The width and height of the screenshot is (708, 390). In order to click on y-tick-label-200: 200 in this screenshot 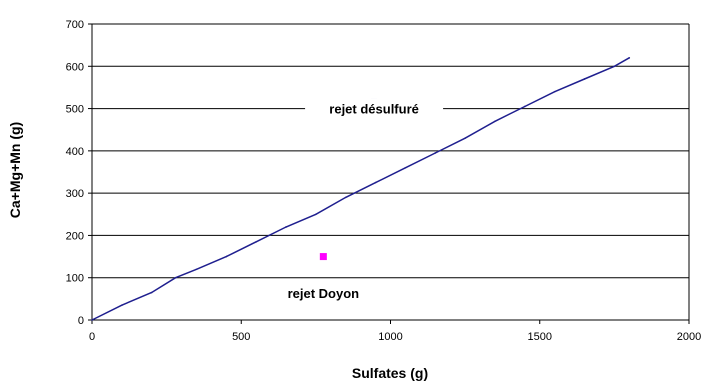, I will do `click(75, 236)`.